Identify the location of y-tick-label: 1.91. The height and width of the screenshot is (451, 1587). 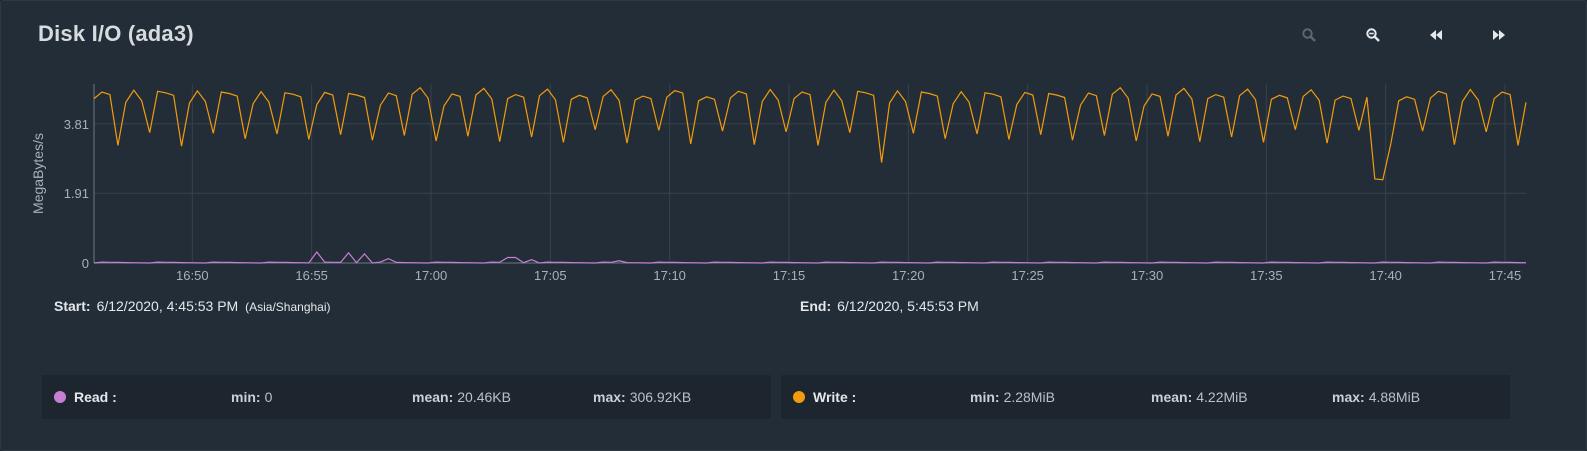
(76, 193).